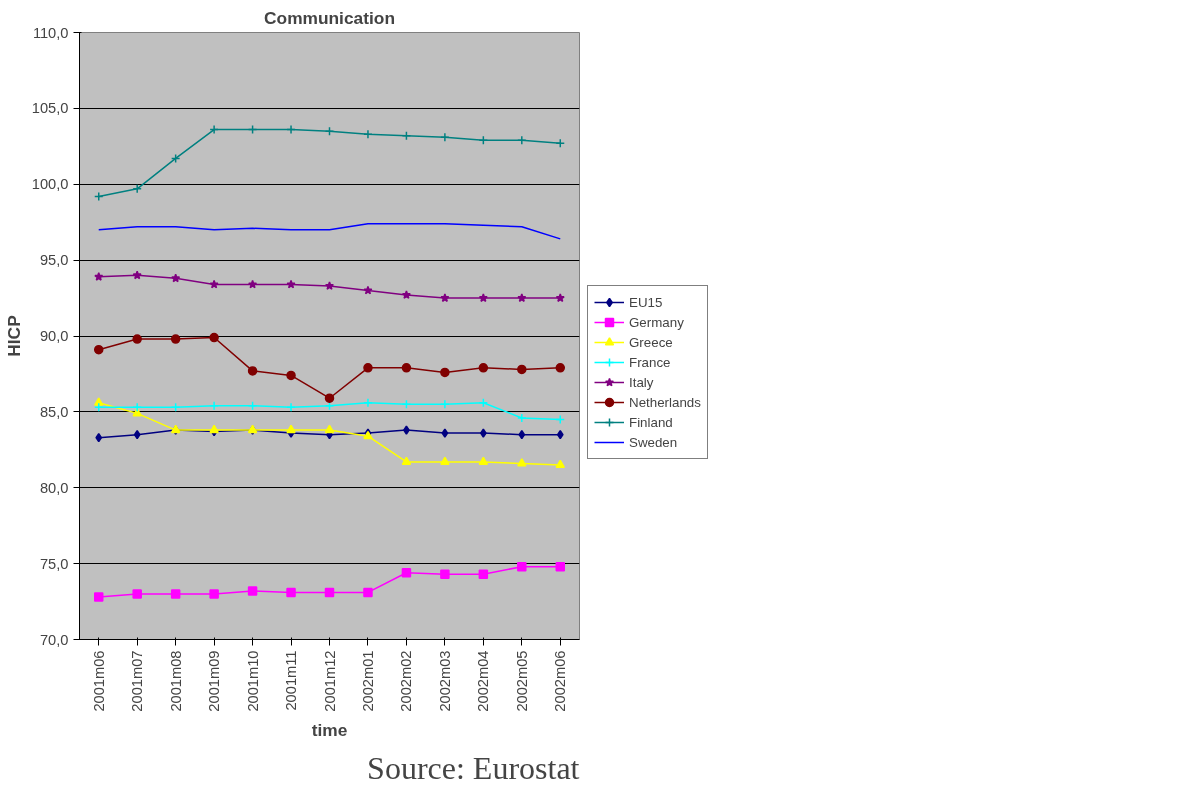  I want to click on x-axis-title: time, so click(329, 729).